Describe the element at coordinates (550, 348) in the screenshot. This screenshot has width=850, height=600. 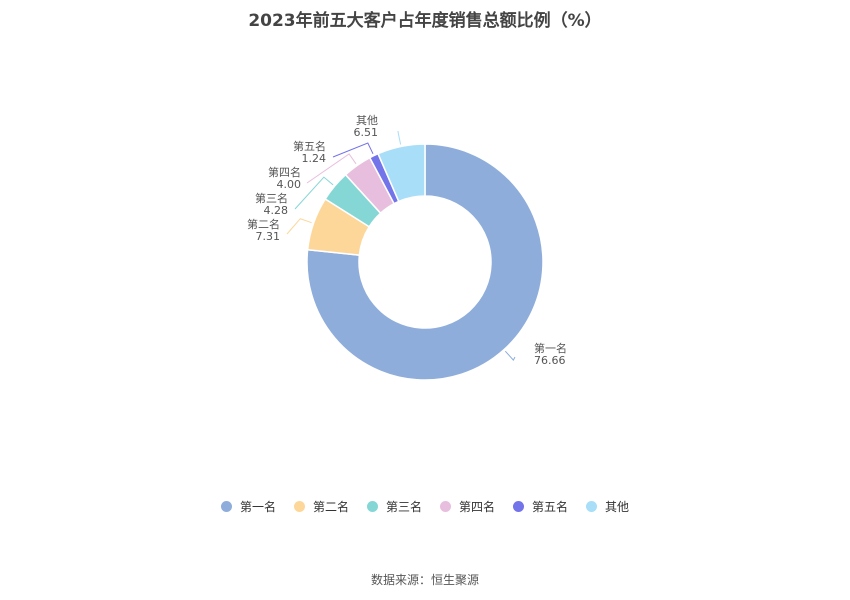
I see `slice-label-name-1: 第一名` at that location.